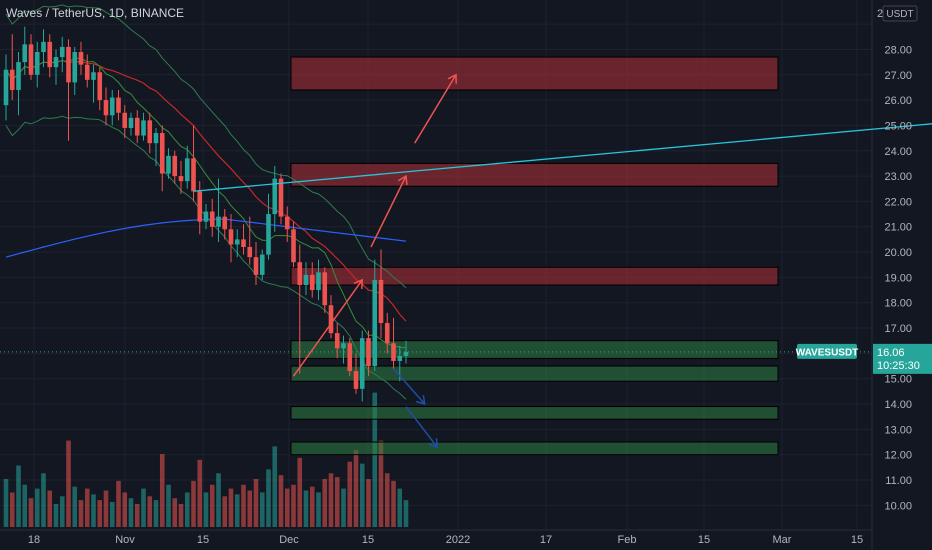  Describe the element at coordinates (898, 329) in the screenshot. I see `price-tick-label: 17.00` at that location.